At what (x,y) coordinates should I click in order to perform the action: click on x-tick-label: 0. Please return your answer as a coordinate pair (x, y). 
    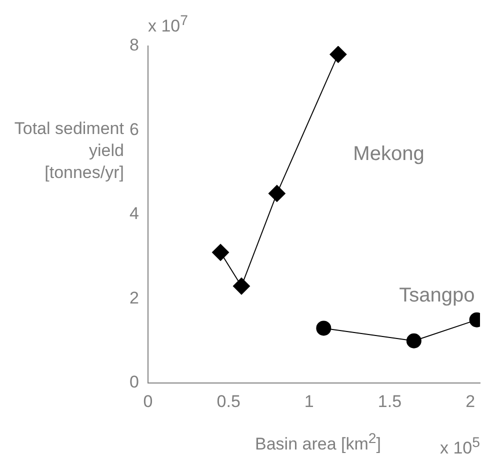
    Looking at the image, I should click on (148, 401).